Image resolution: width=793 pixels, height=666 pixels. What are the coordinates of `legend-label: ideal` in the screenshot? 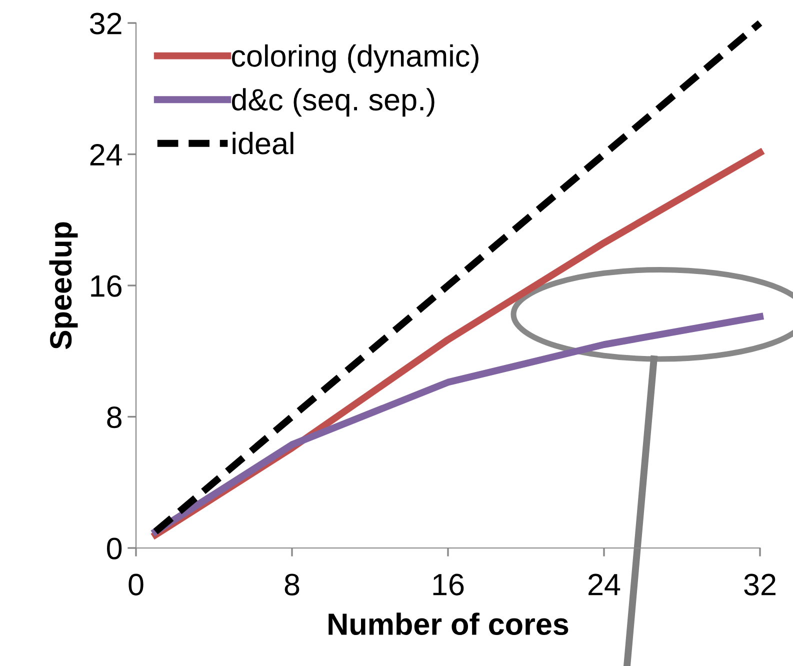 It's located at (263, 143).